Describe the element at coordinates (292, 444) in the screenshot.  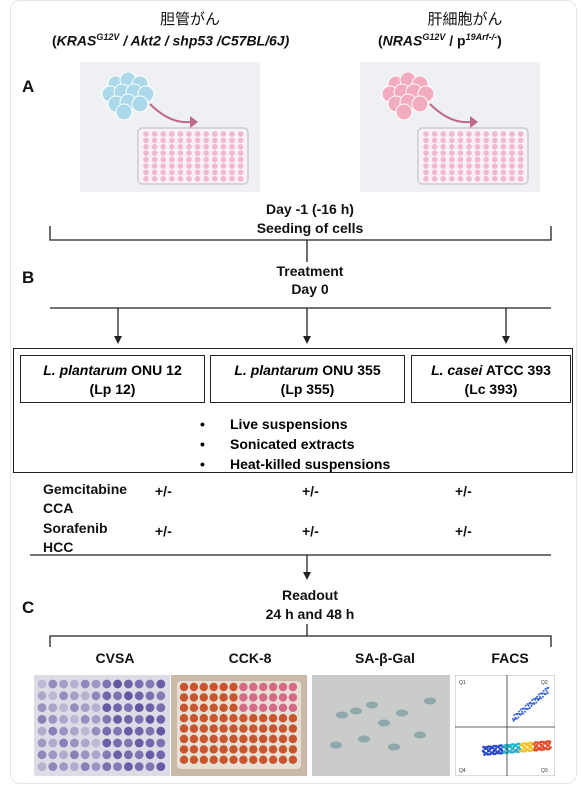
I see `bullet-text: Sonicated extracts` at that location.